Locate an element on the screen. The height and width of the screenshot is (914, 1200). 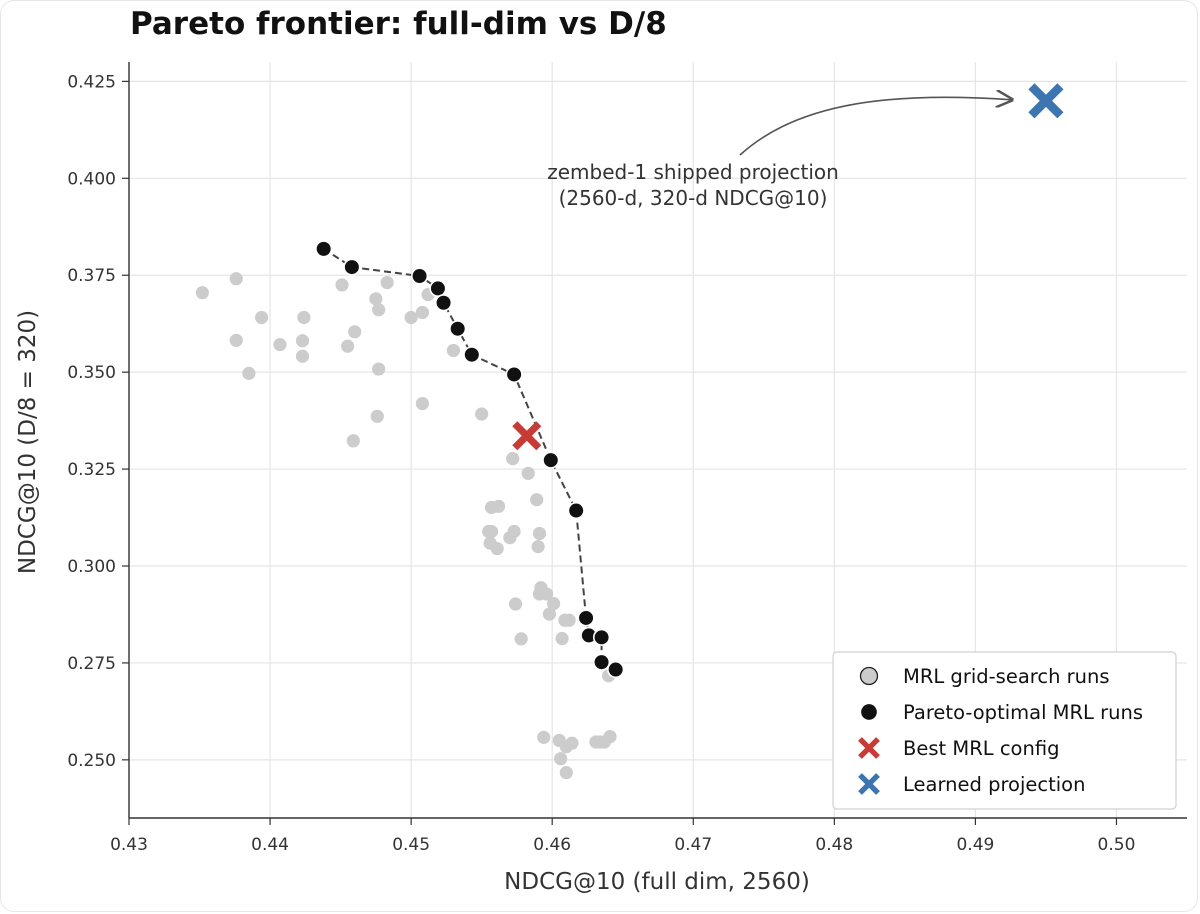
x-axis-label: NDCG@10 (full dim, 2560) is located at coordinates (657, 882).